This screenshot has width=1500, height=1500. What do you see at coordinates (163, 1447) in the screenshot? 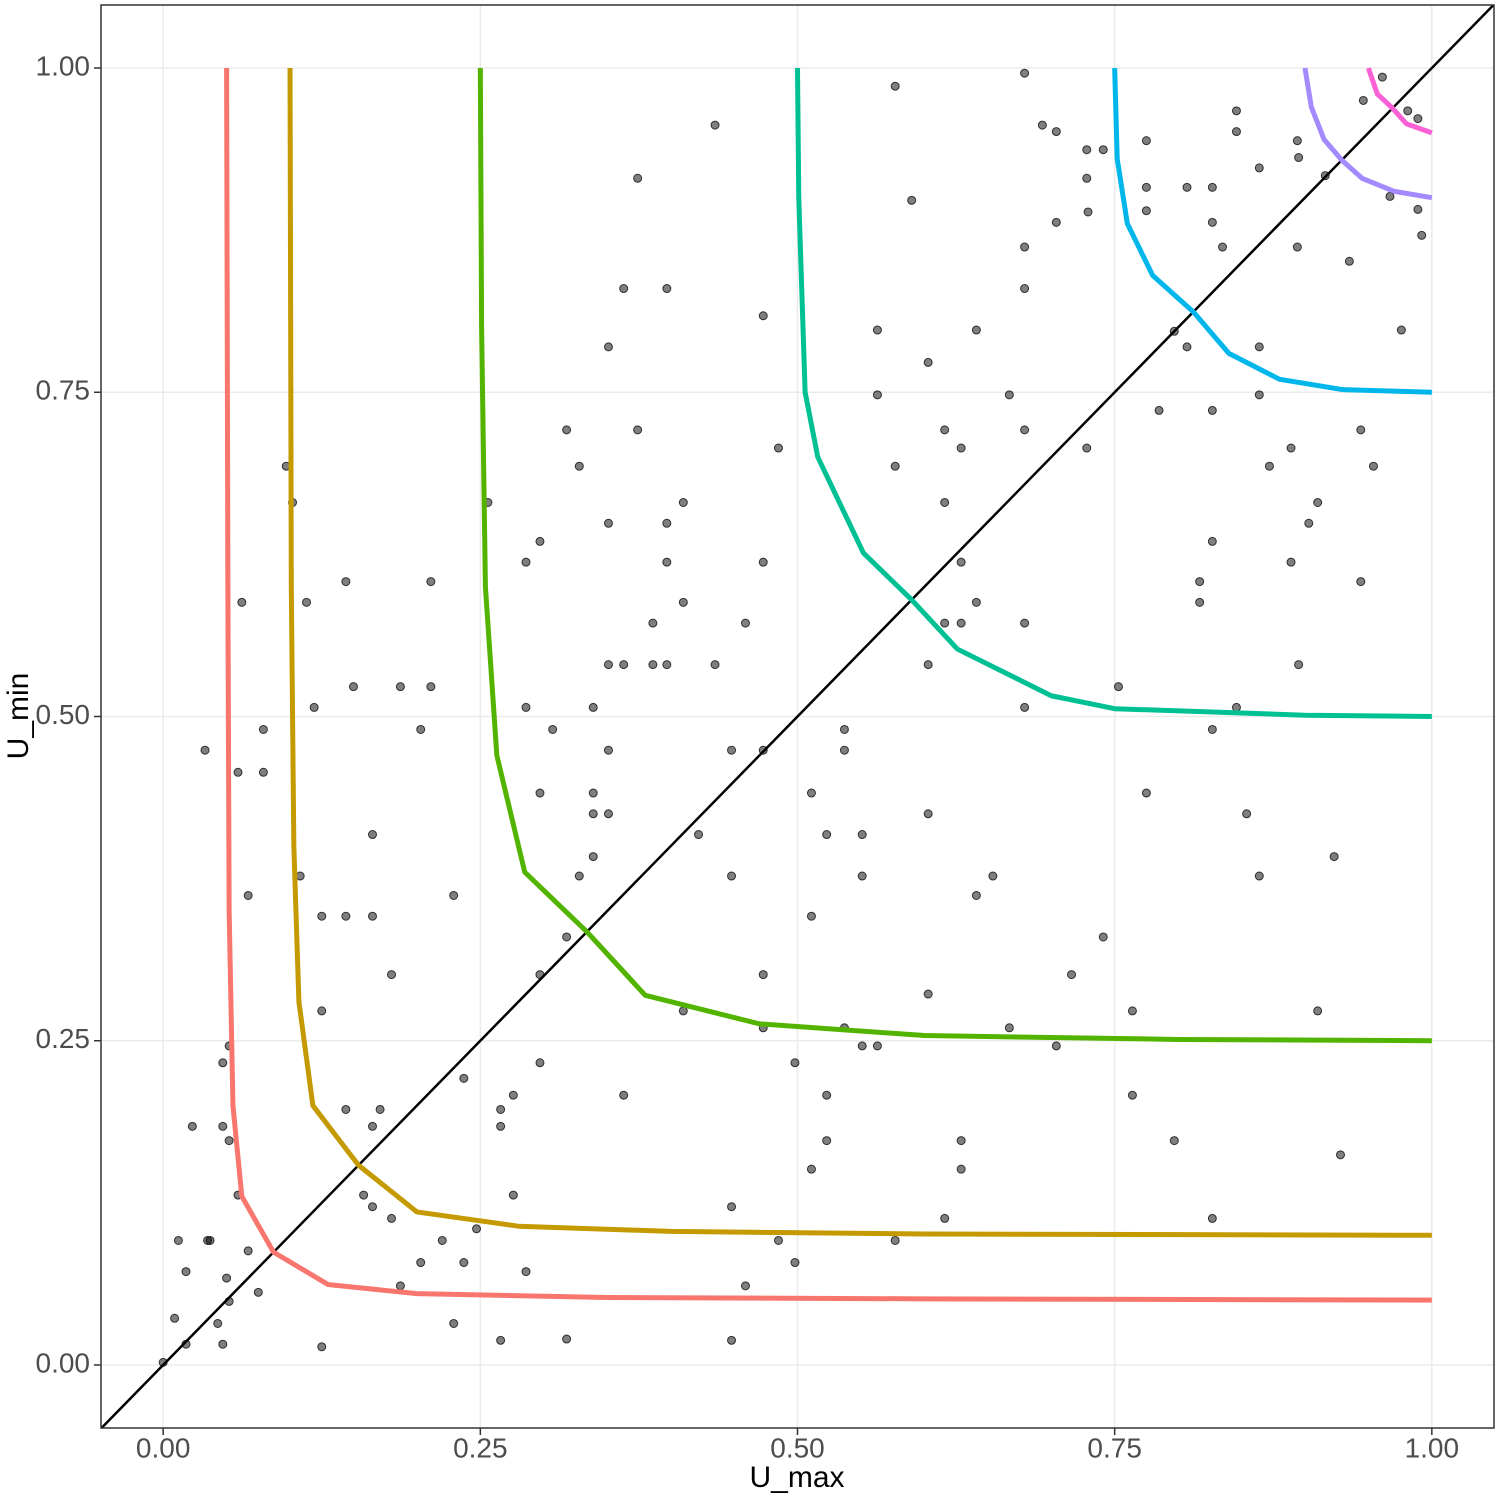
I see `x-tick-label: 0.00` at bounding box center [163, 1447].